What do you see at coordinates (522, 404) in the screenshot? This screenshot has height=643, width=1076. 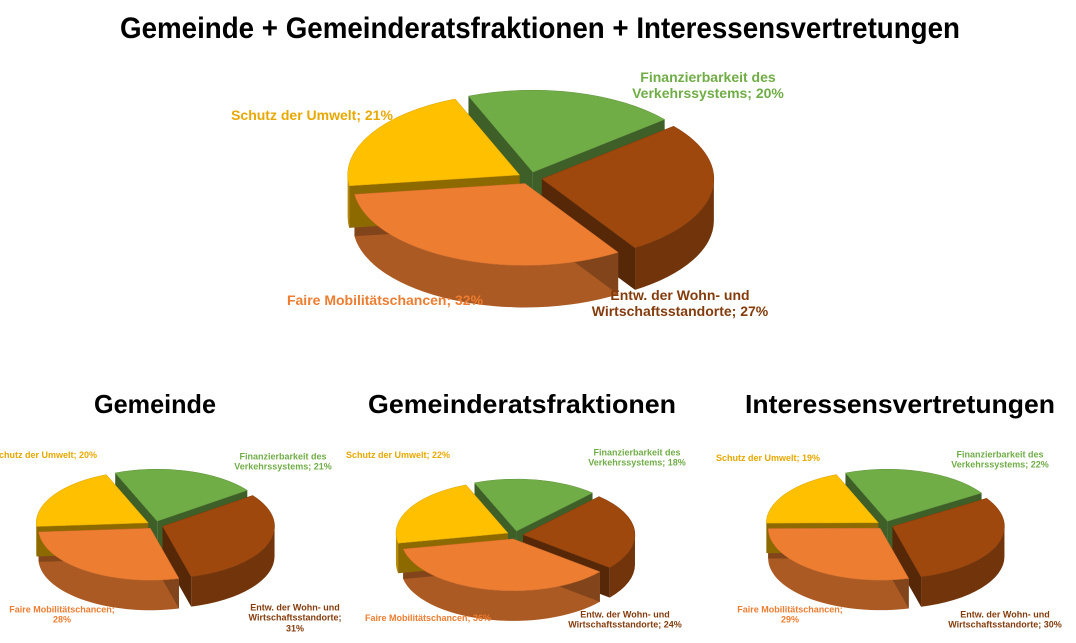 I see `chart-title: Gemeinderatsfraktionen` at bounding box center [522, 404].